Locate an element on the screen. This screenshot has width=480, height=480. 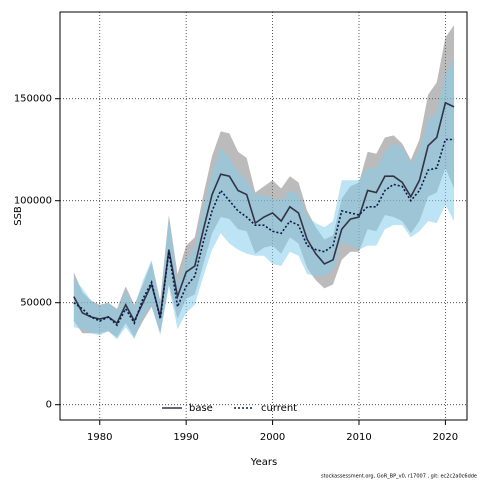
y-axis-label: SSB is located at coordinates (18, 216).